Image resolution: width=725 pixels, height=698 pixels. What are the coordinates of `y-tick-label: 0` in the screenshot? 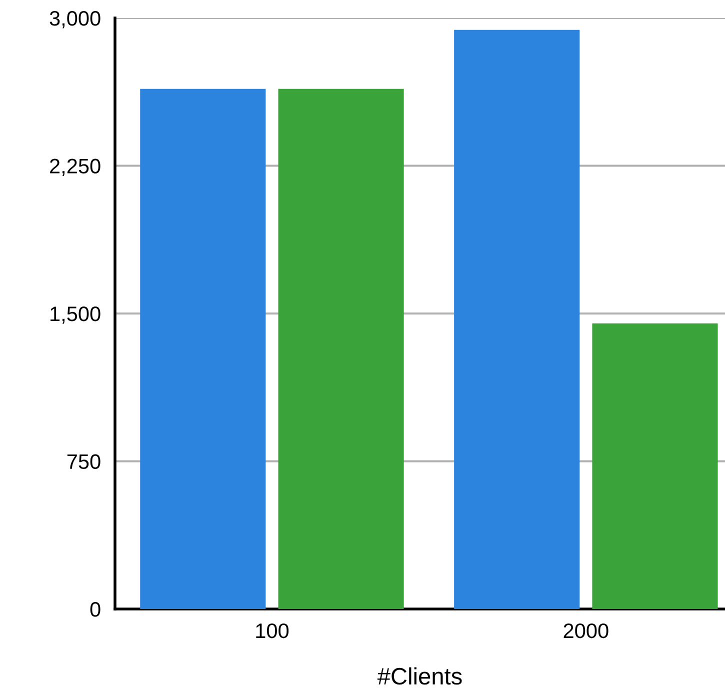 It's located at (95, 609).